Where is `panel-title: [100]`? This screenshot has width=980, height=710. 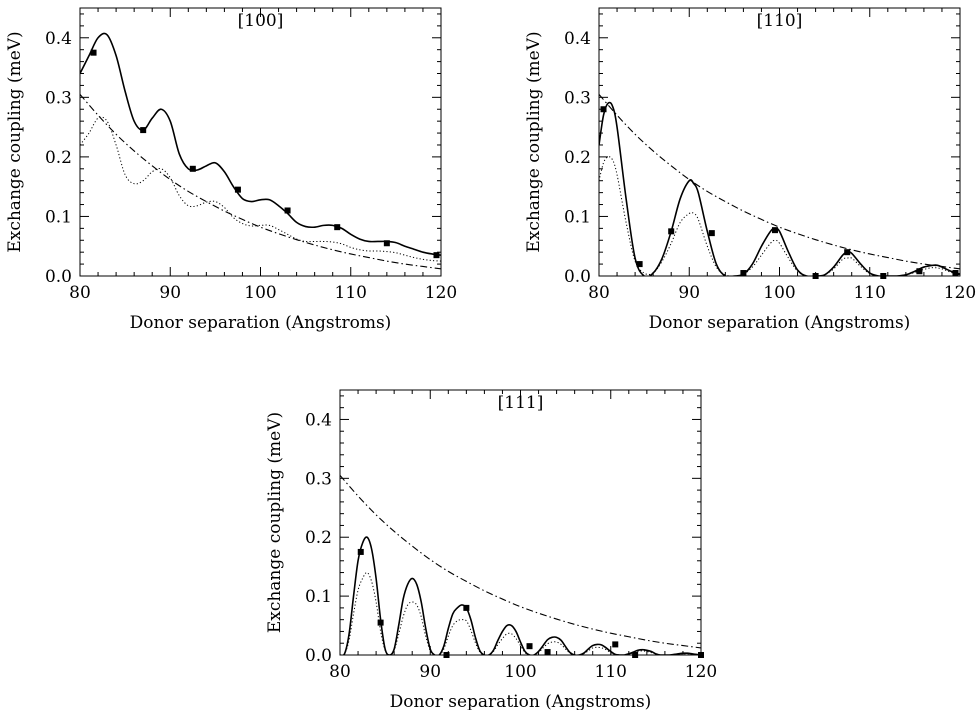 panel-title: [100] is located at coordinates (261, 21).